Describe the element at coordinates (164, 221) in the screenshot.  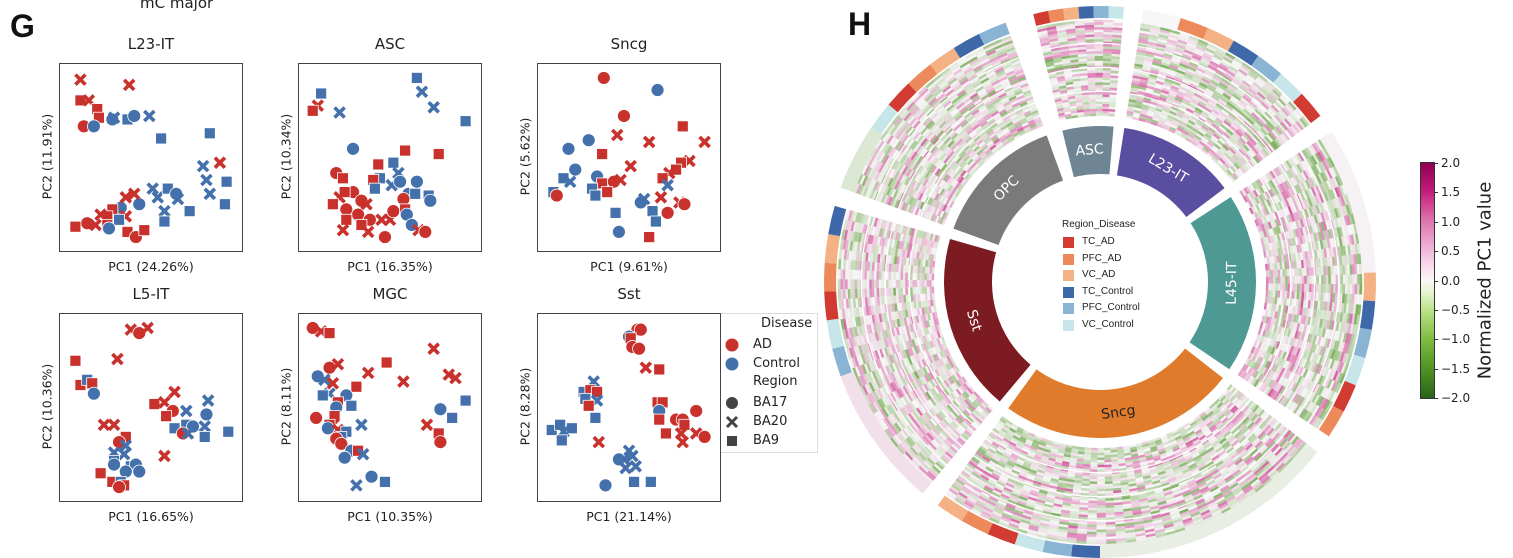
I see `point-square` at that location.